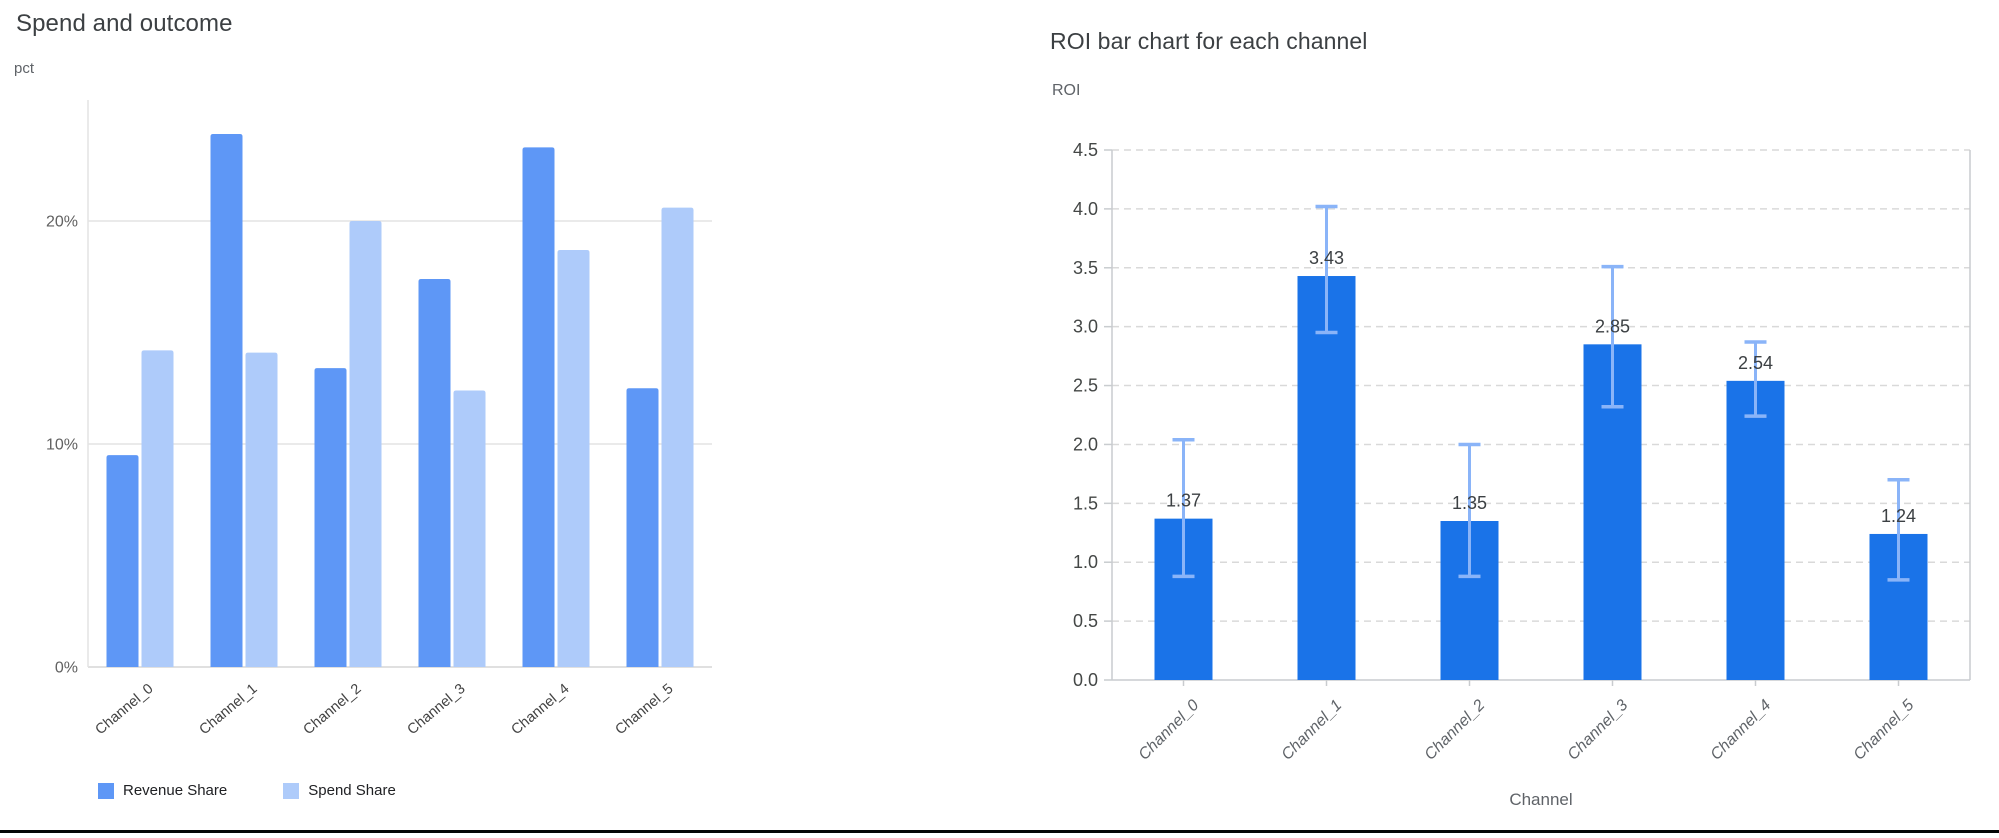 This screenshot has height=838, width=1999. Describe the element at coordinates (1540, 799) in the screenshot. I see `x-axis-title: Channel` at that location.